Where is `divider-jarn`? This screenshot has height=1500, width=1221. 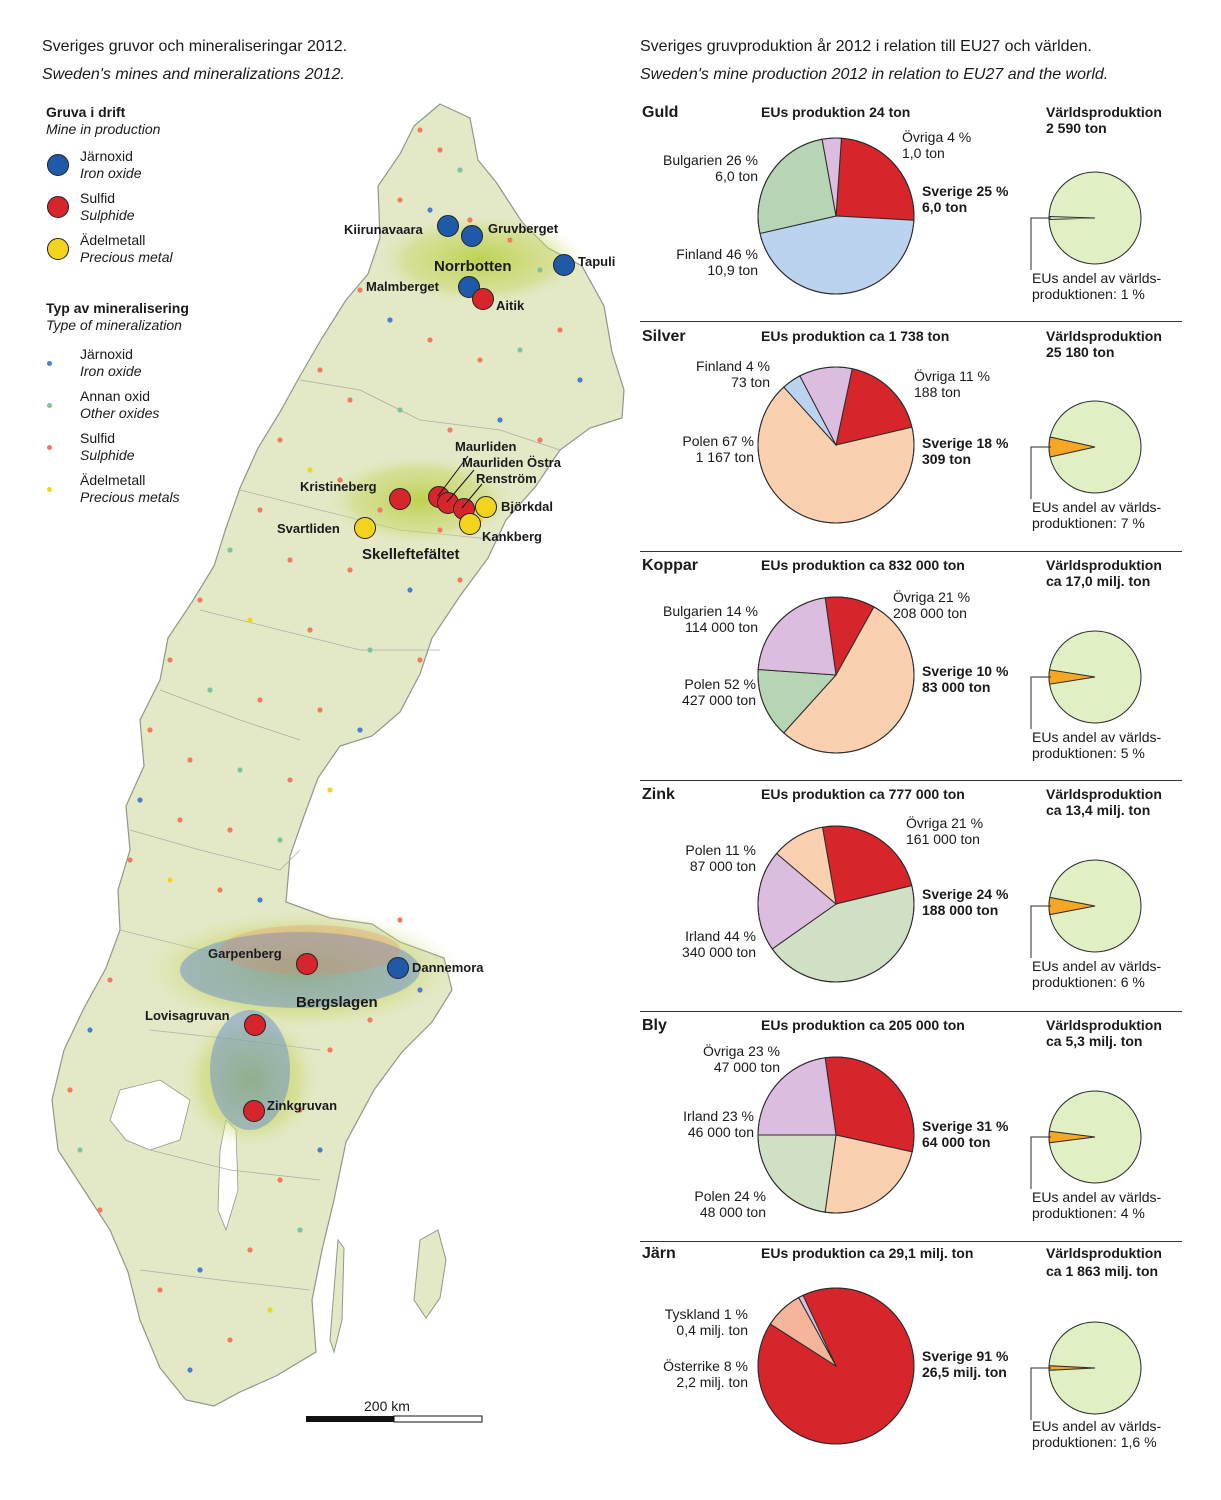
divider-jarn is located at coordinates (911, 1241).